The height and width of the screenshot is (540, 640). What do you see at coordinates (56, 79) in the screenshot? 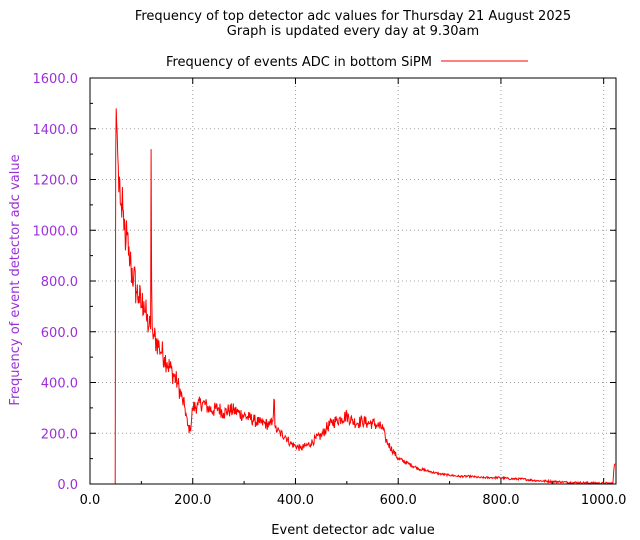
I see `y-tick-label: 1600.0` at bounding box center [56, 79].